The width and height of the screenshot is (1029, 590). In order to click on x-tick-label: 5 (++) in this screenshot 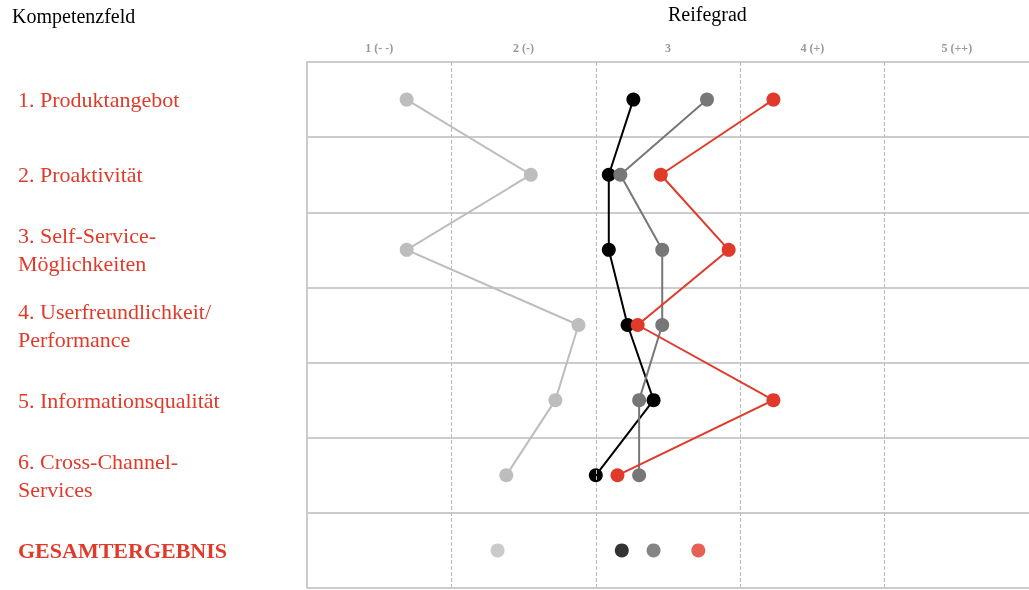, I will do `click(957, 48)`.